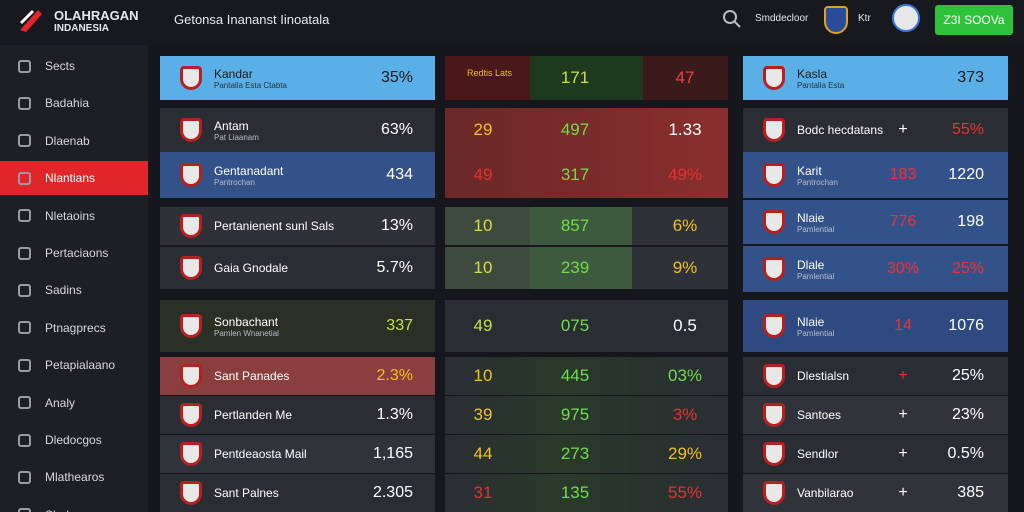  What do you see at coordinates (297, 415) in the screenshot?
I see `team-row: Pertlanden Me 1.3%` at bounding box center [297, 415].